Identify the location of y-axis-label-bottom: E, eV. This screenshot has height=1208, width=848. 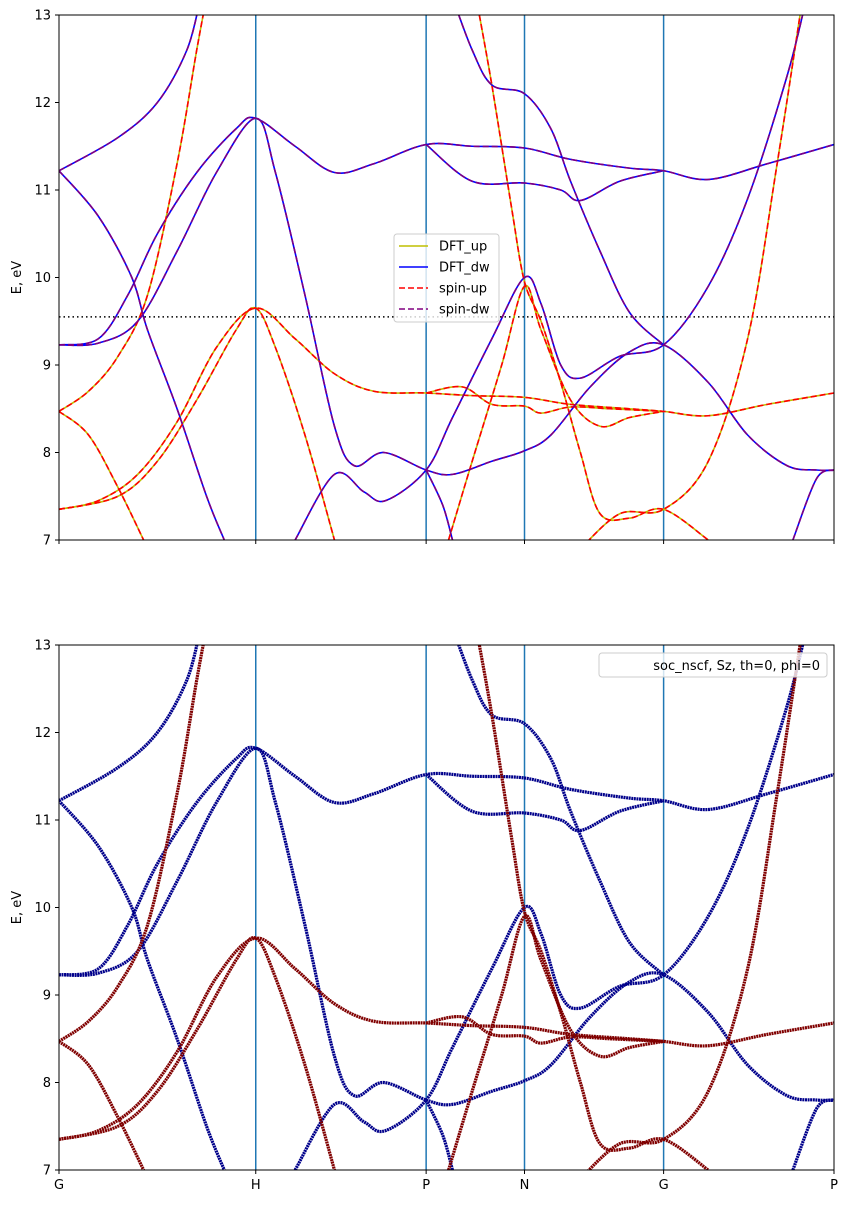
(17, 907).